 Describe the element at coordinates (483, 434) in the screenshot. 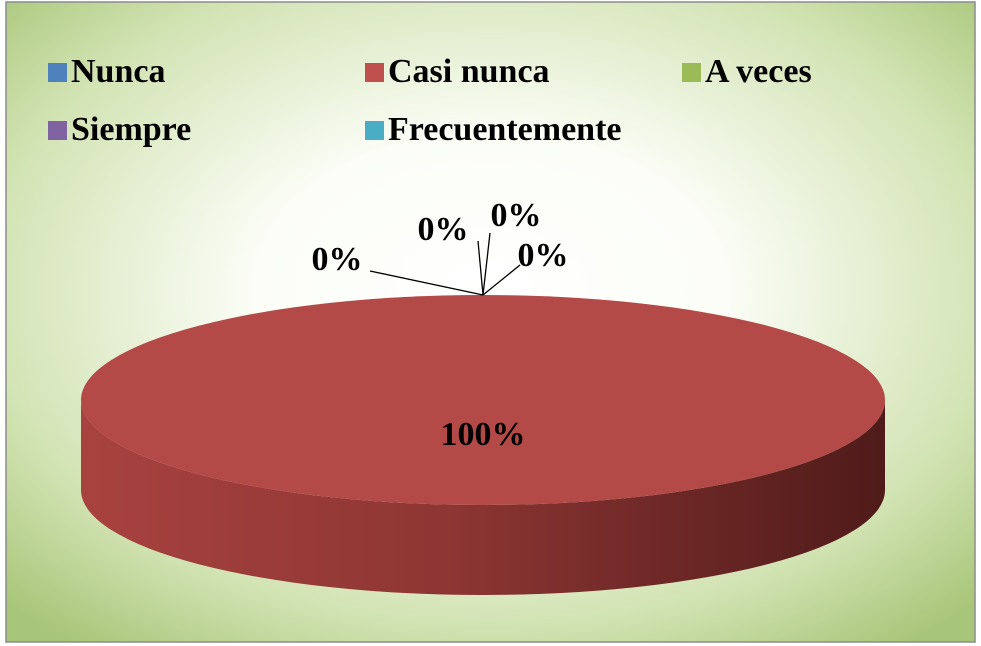

I see `data-label: 100%` at that location.